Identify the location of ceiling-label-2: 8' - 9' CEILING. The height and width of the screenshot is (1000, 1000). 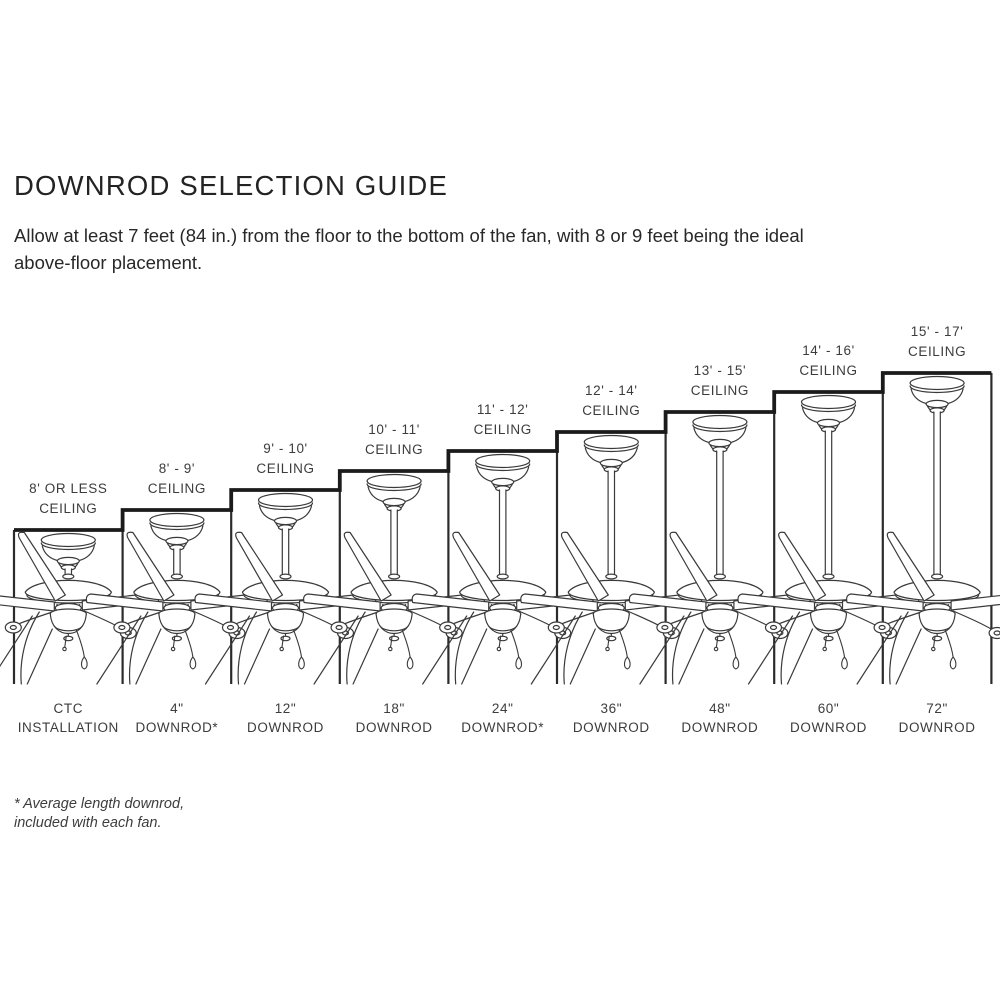
(177, 479).